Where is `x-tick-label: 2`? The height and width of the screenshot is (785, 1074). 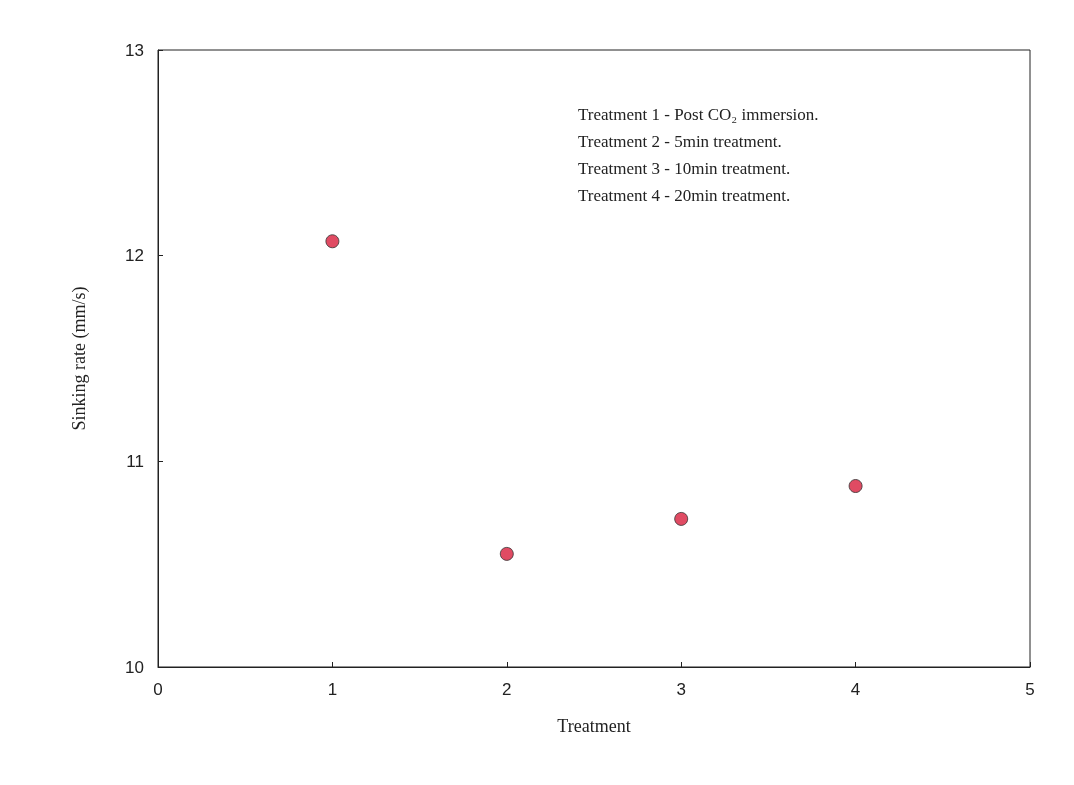
x-tick-label: 2 is located at coordinates (507, 689).